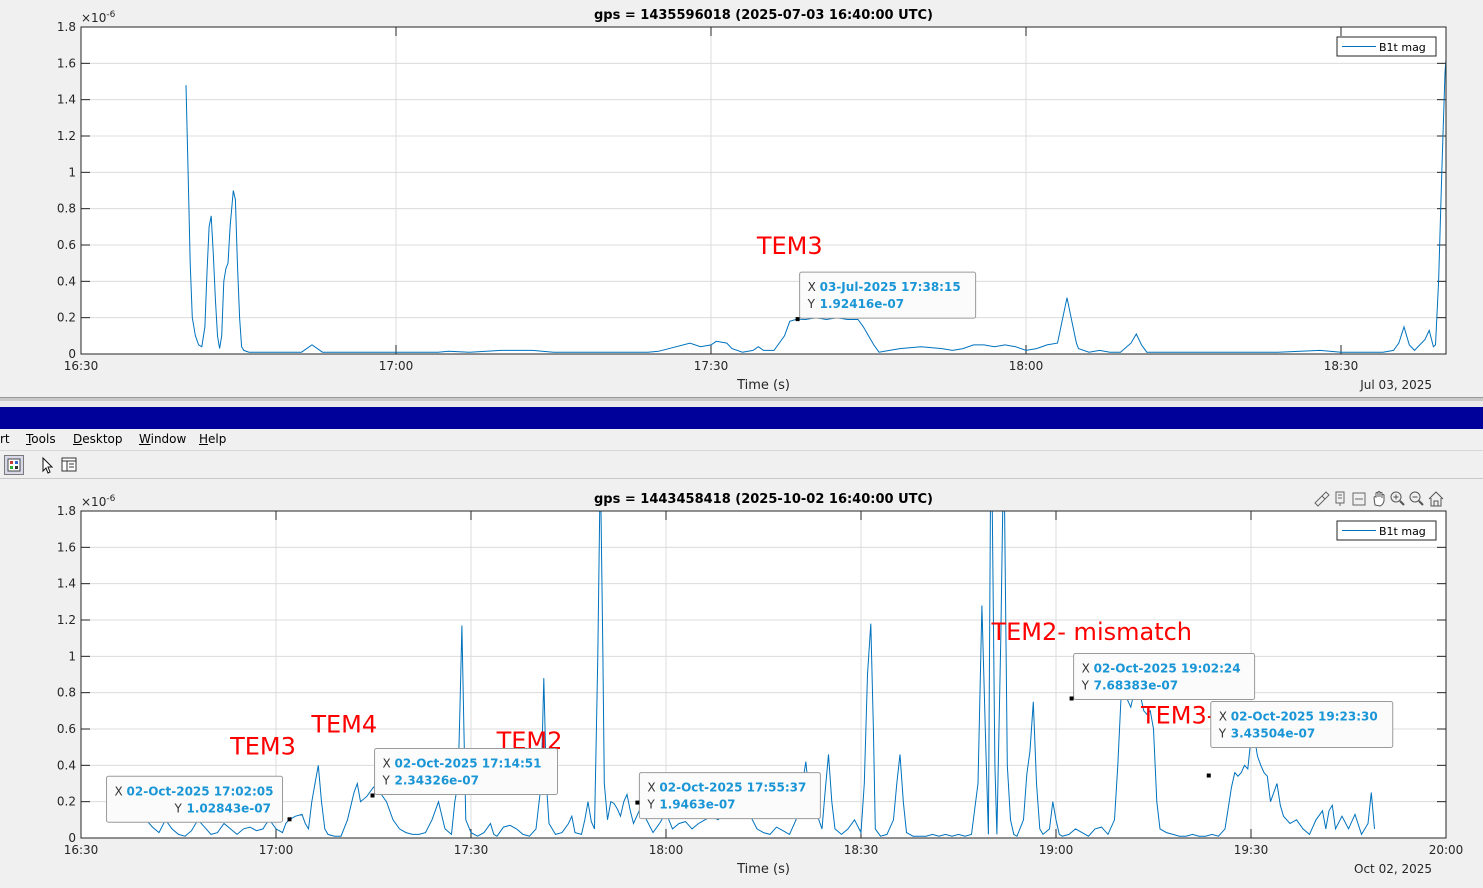  What do you see at coordinates (343, 725) in the screenshot?
I see `annotation-label: TEM4` at bounding box center [343, 725].